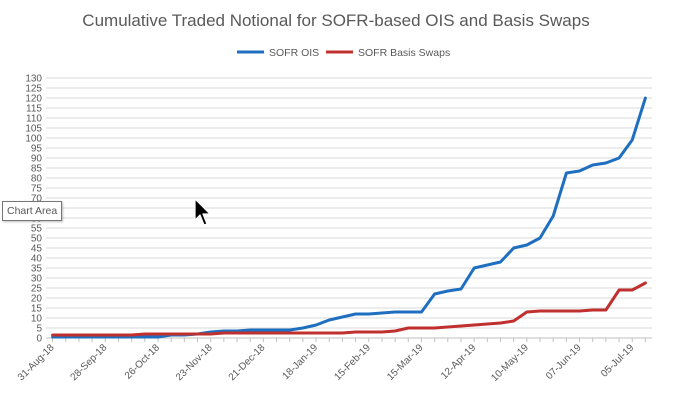  I want to click on series-line-sofr-basis-swaps, so click(349, 309).